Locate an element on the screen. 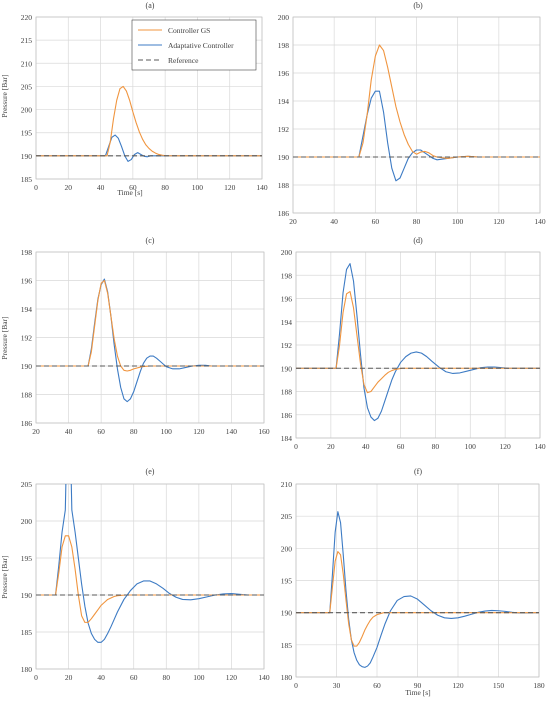 This screenshot has height=707, width=550. x-tick-label: 40 is located at coordinates (101, 677).